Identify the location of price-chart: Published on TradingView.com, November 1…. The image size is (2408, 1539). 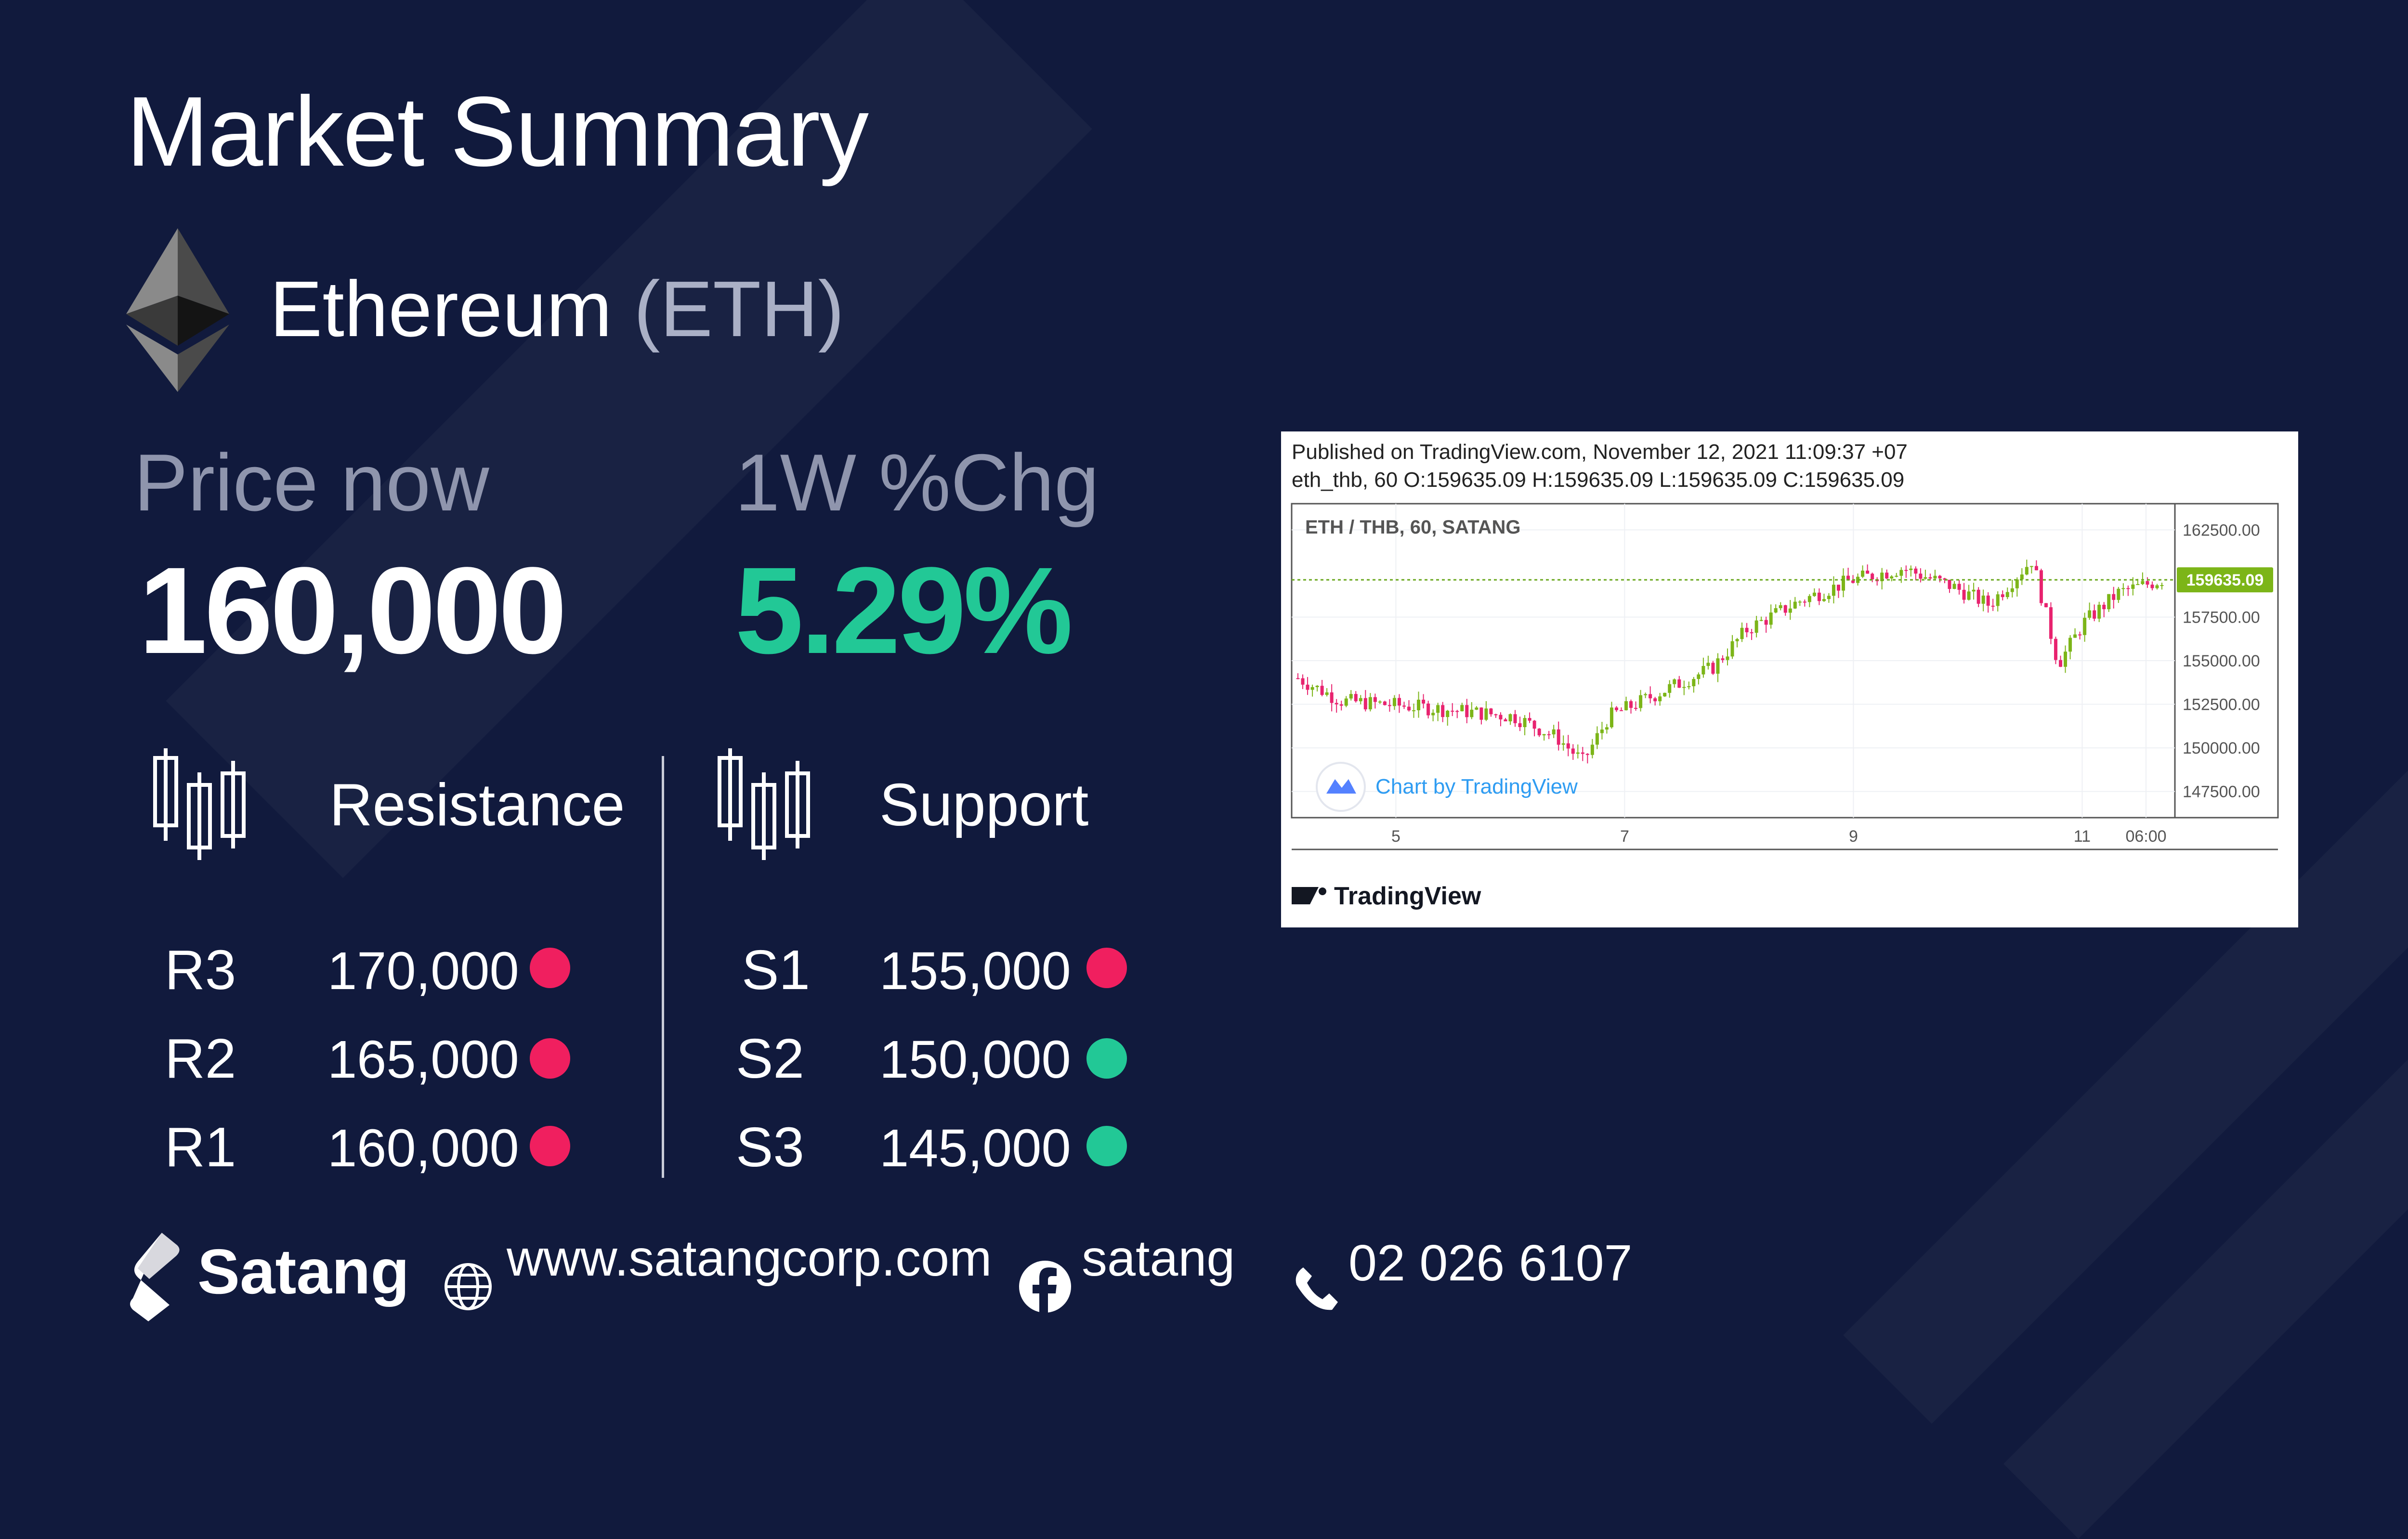
(1789, 679).